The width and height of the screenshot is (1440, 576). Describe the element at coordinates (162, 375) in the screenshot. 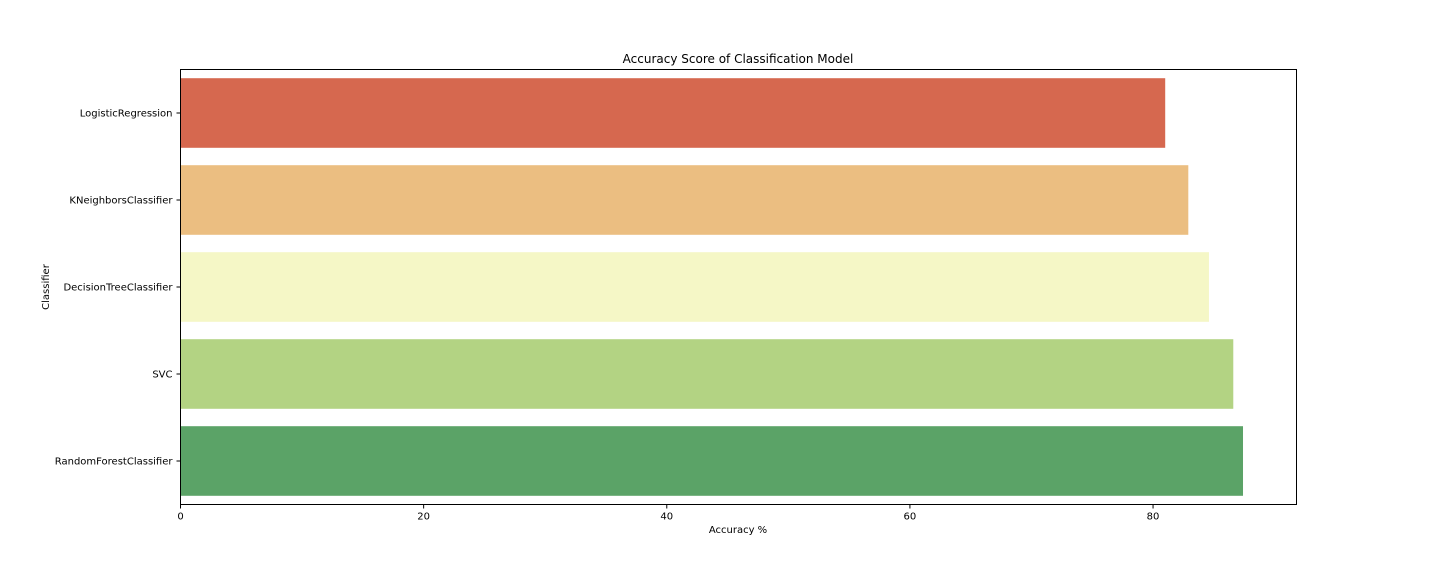

I see `y-tick-label: SVC` at that location.